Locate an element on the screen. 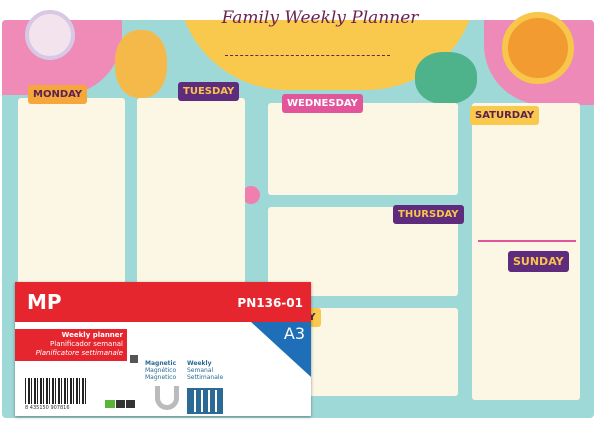 Image resolution: width=600 pixels, height=426 pixels. giraffe-icon is located at coordinates (141, 64).